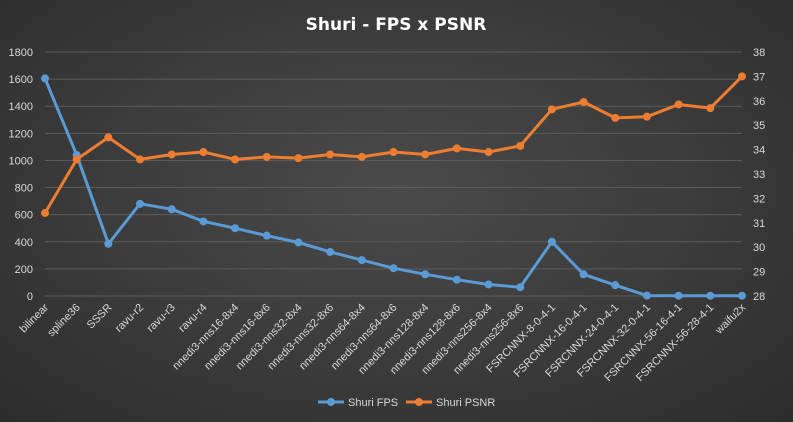 The width and height of the screenshot is (793, 422). I want to click on right-tick-label: 29, so click(759, 273).